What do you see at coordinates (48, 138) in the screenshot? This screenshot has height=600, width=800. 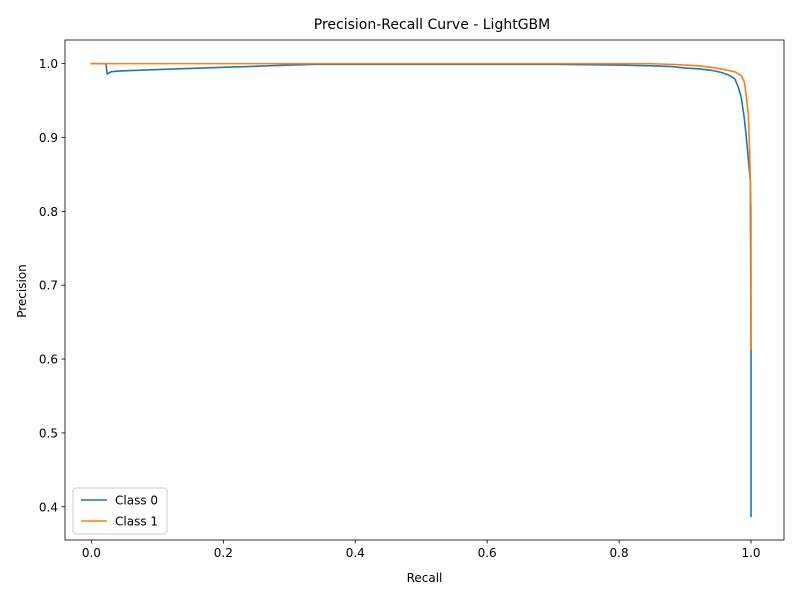 I see `y-tick-label: 0.9` at bounding box center [48, 138].